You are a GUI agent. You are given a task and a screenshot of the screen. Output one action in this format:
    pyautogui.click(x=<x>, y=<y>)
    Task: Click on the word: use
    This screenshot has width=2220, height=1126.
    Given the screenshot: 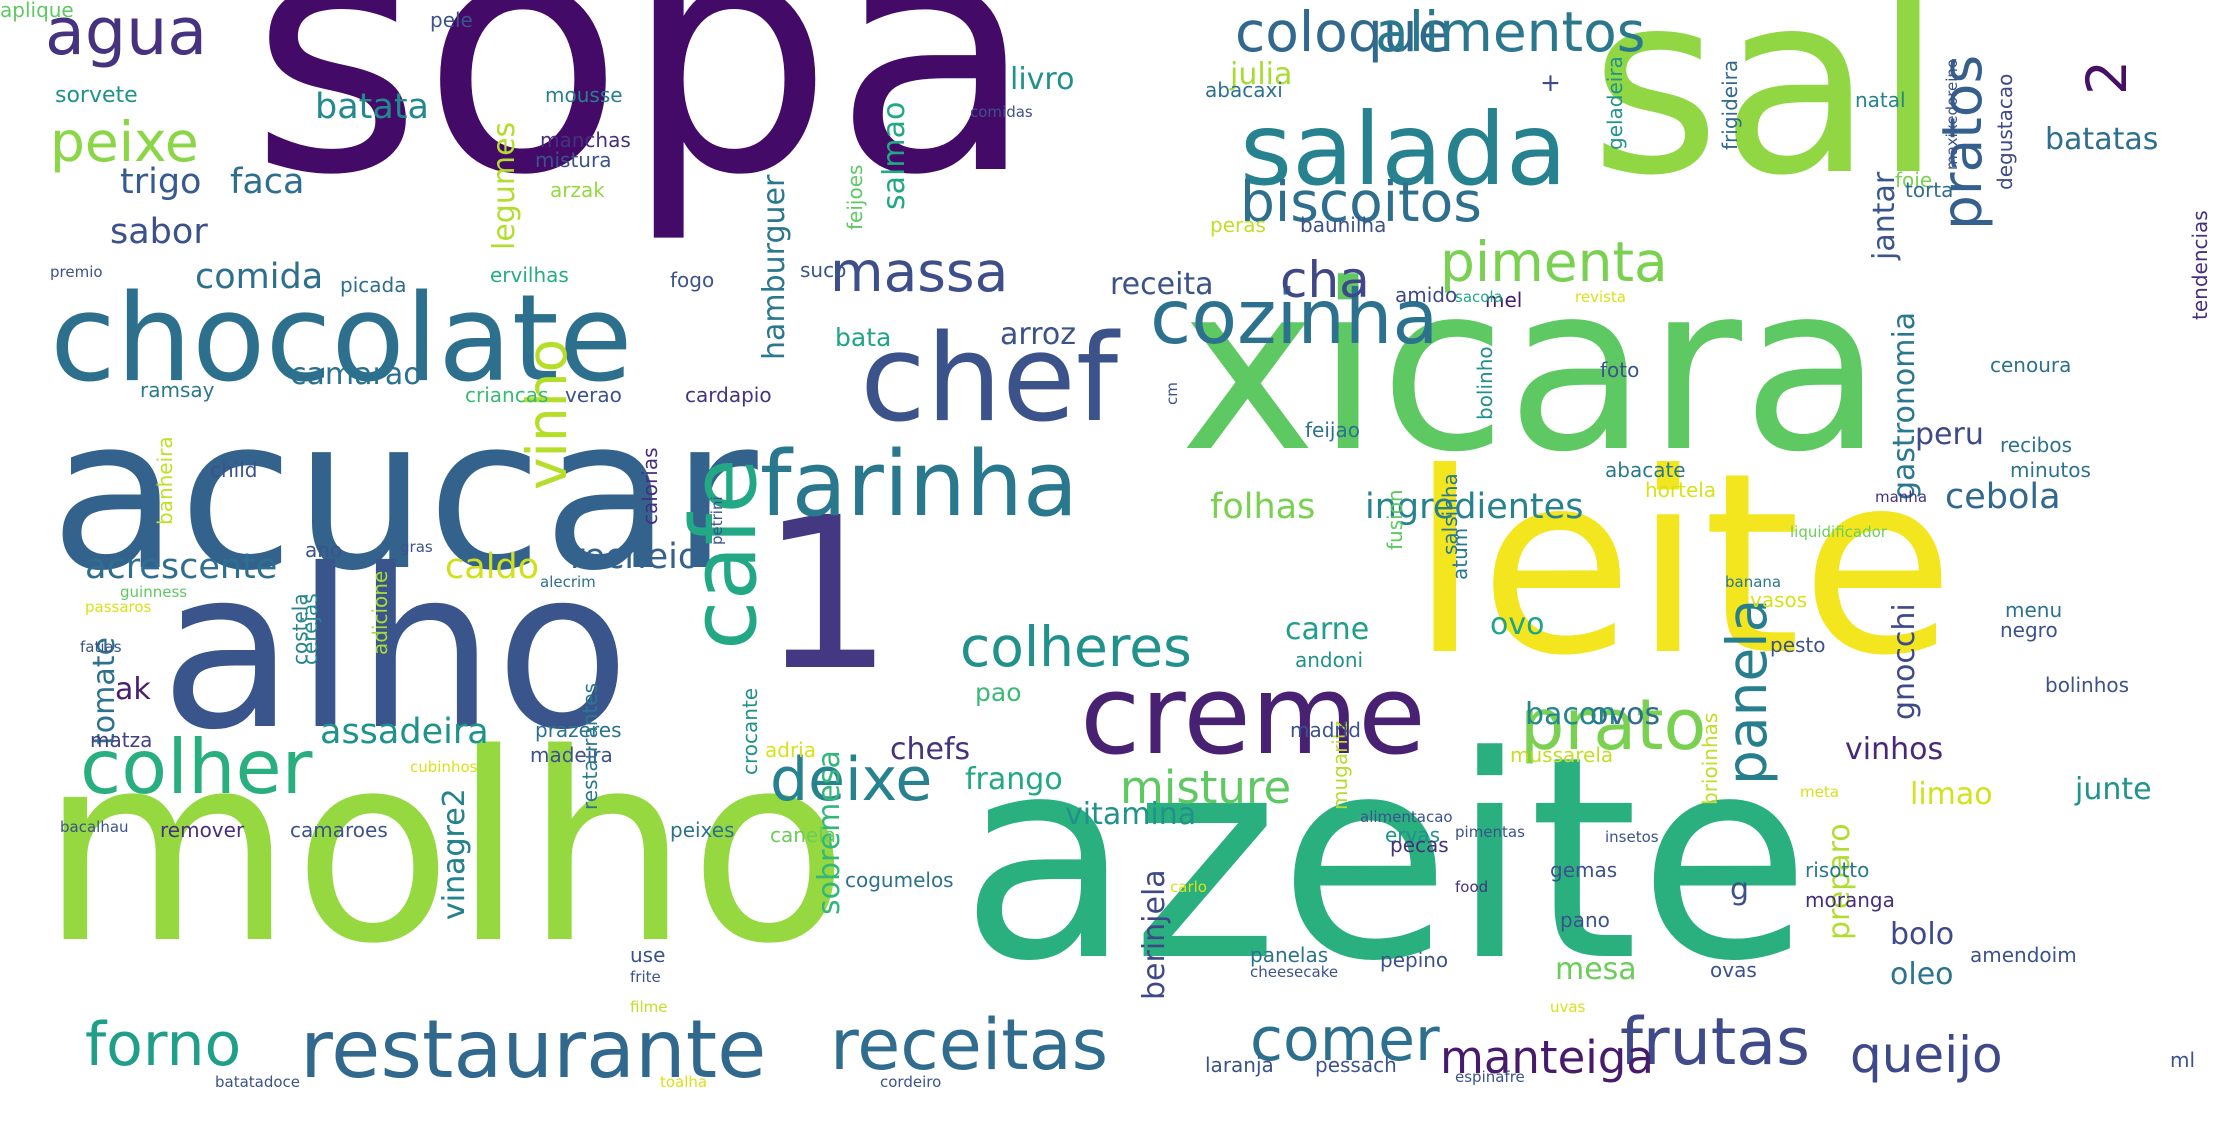 What is the action you would take?
    pyautogui.click(x=648, y=955)
    